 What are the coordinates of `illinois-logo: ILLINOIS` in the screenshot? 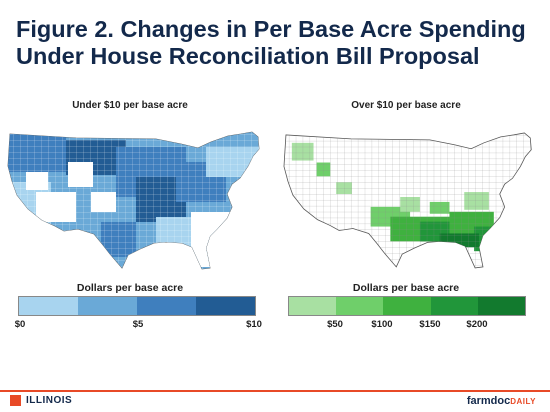 It's located at (41, 400).